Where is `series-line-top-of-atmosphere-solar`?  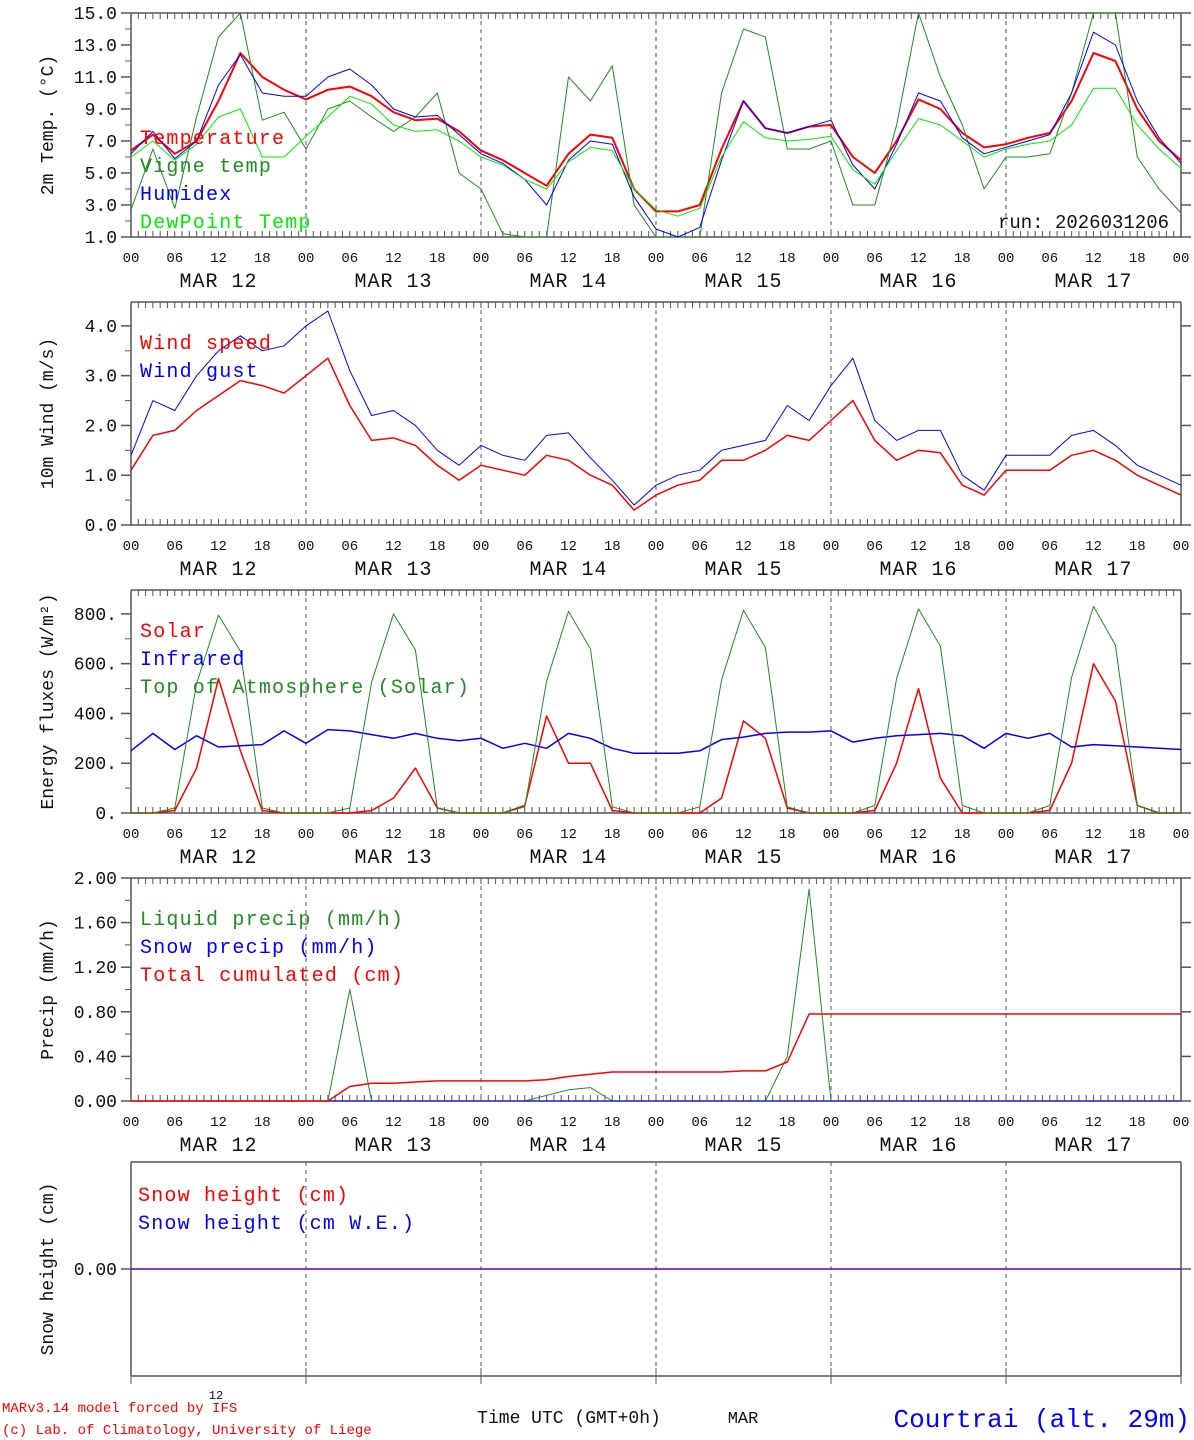
series-line-top-of-atmosphere-solar is located at coordinates (656, 709).